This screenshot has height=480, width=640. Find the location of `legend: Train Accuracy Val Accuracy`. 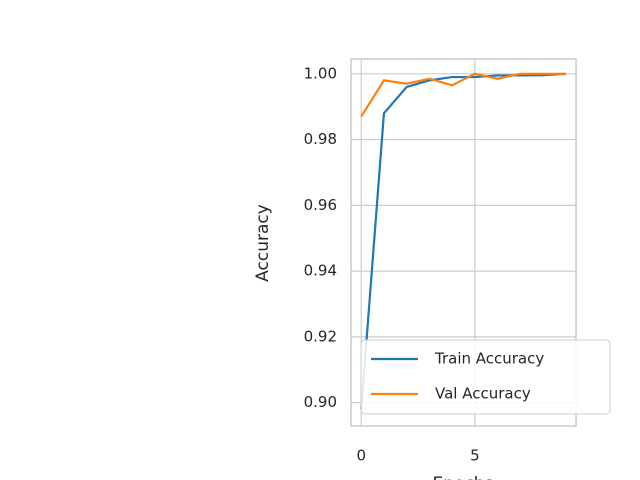

legend: Train Accuracy Val Accuracy is located at coordinates (485, 377).